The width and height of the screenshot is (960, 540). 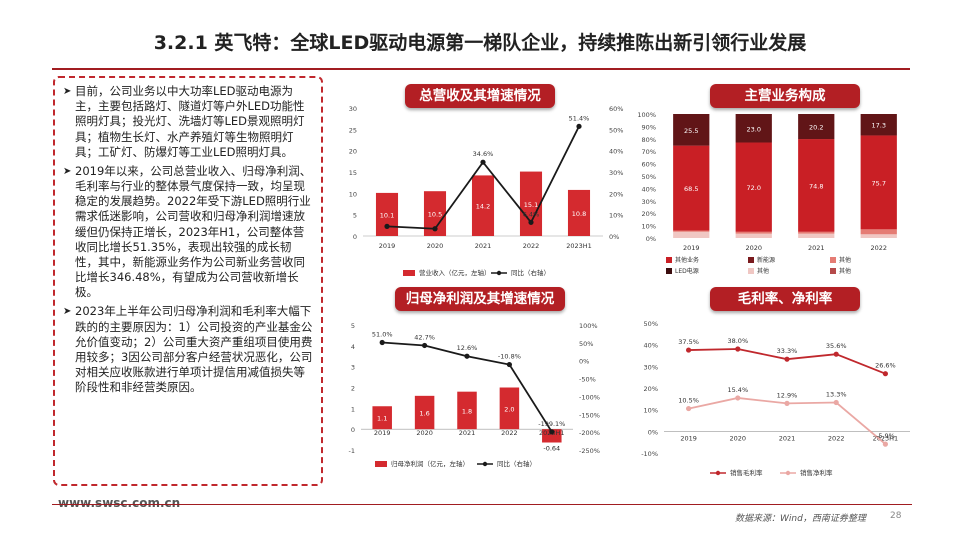 I want to click on chart-title: 归母净利润及其增速情况, so click(x=480, y=299).